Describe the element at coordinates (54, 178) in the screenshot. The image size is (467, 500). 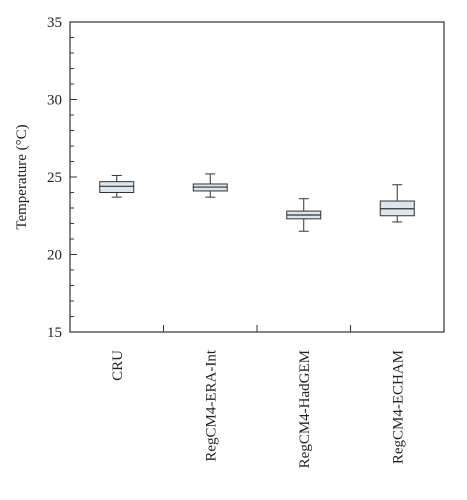
I see `y-tick-label: 25` at that location.